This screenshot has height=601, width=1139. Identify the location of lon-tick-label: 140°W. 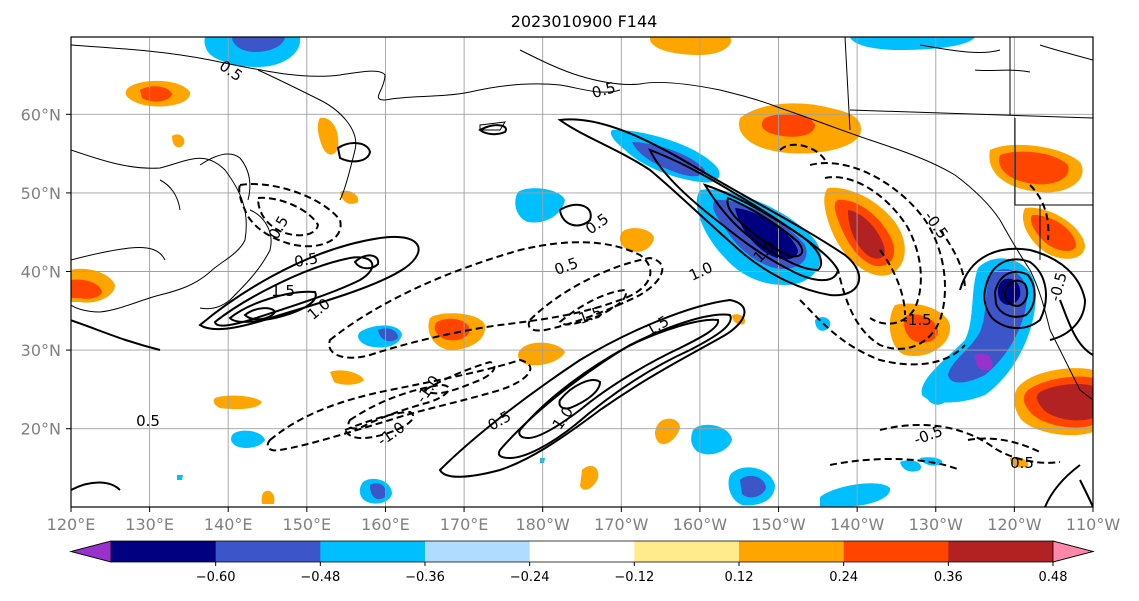
(857, 524).